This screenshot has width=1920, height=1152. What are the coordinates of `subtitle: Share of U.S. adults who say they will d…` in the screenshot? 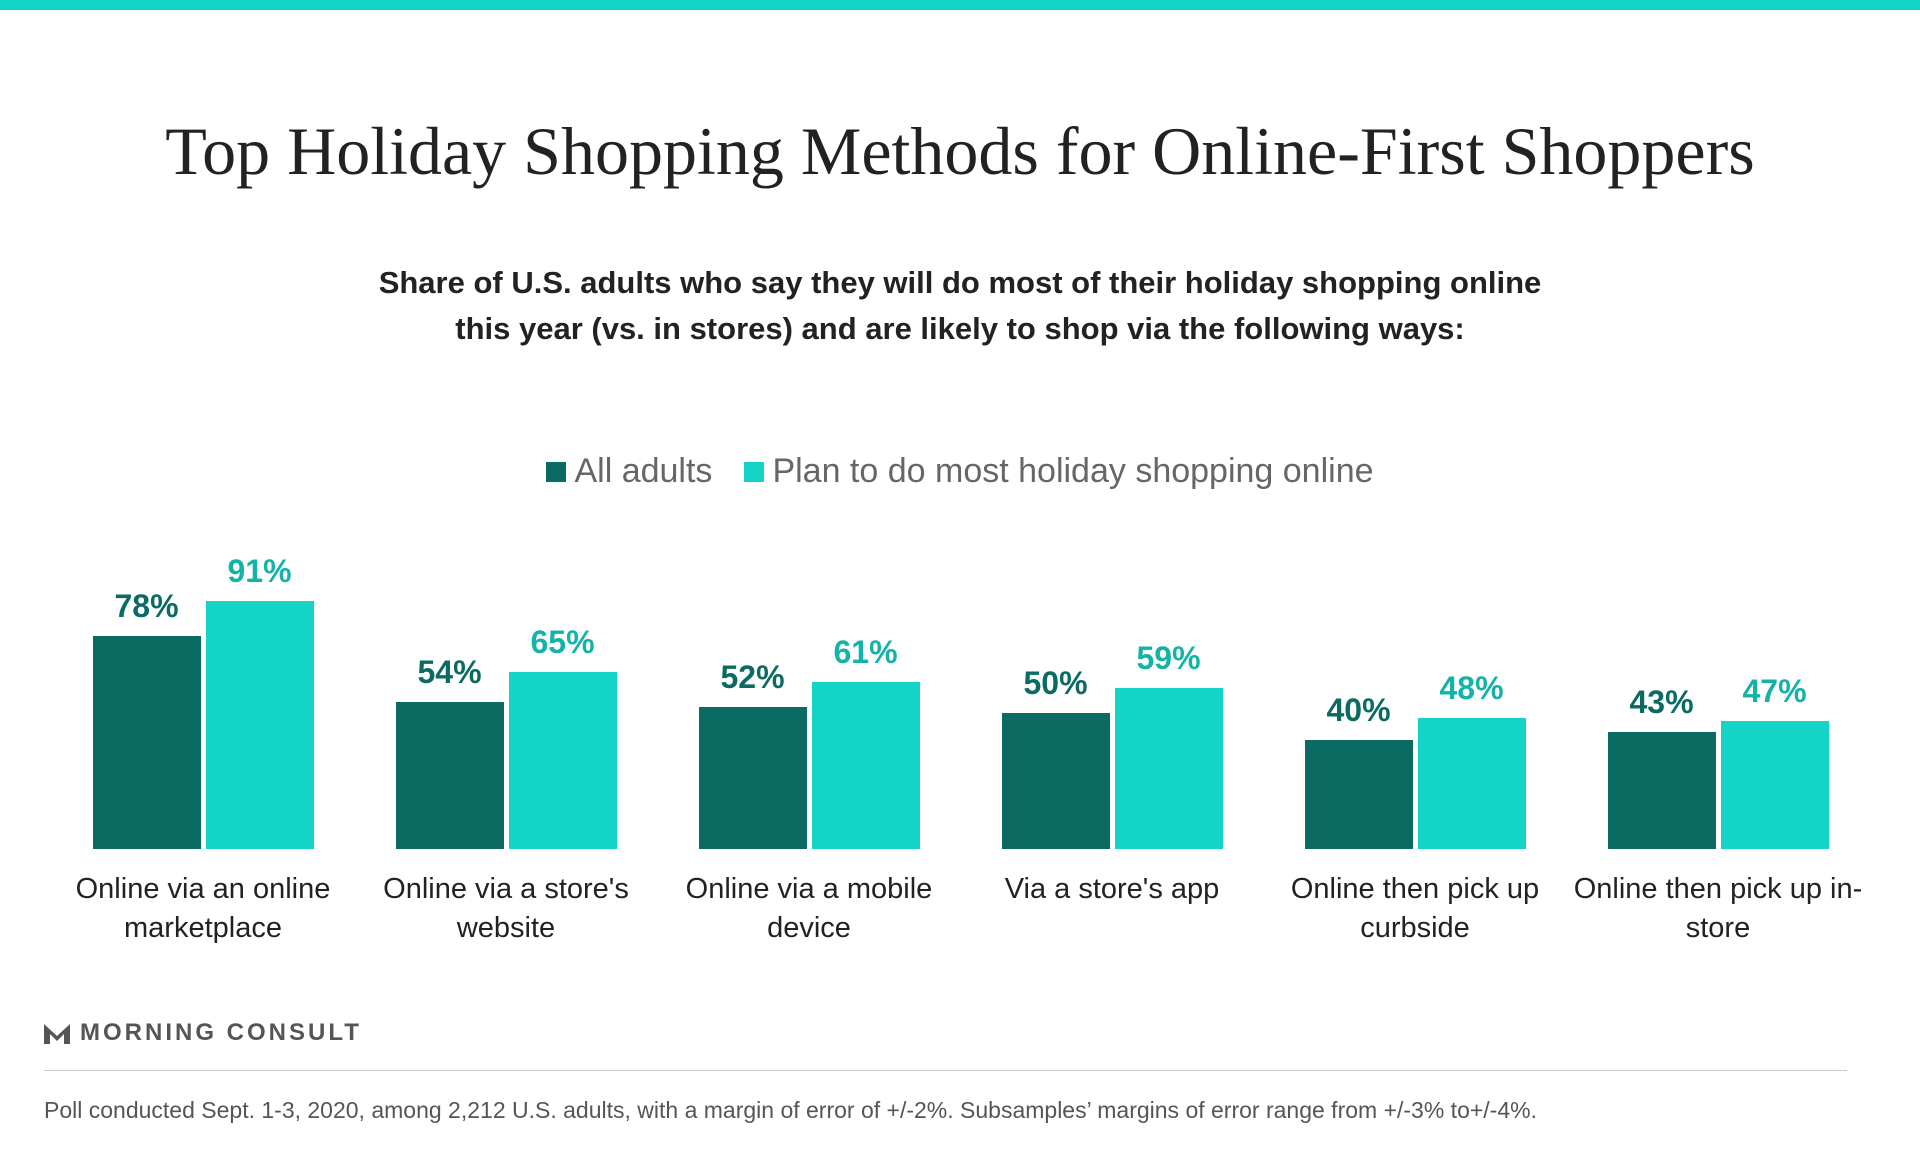 It's located at (960, 282).